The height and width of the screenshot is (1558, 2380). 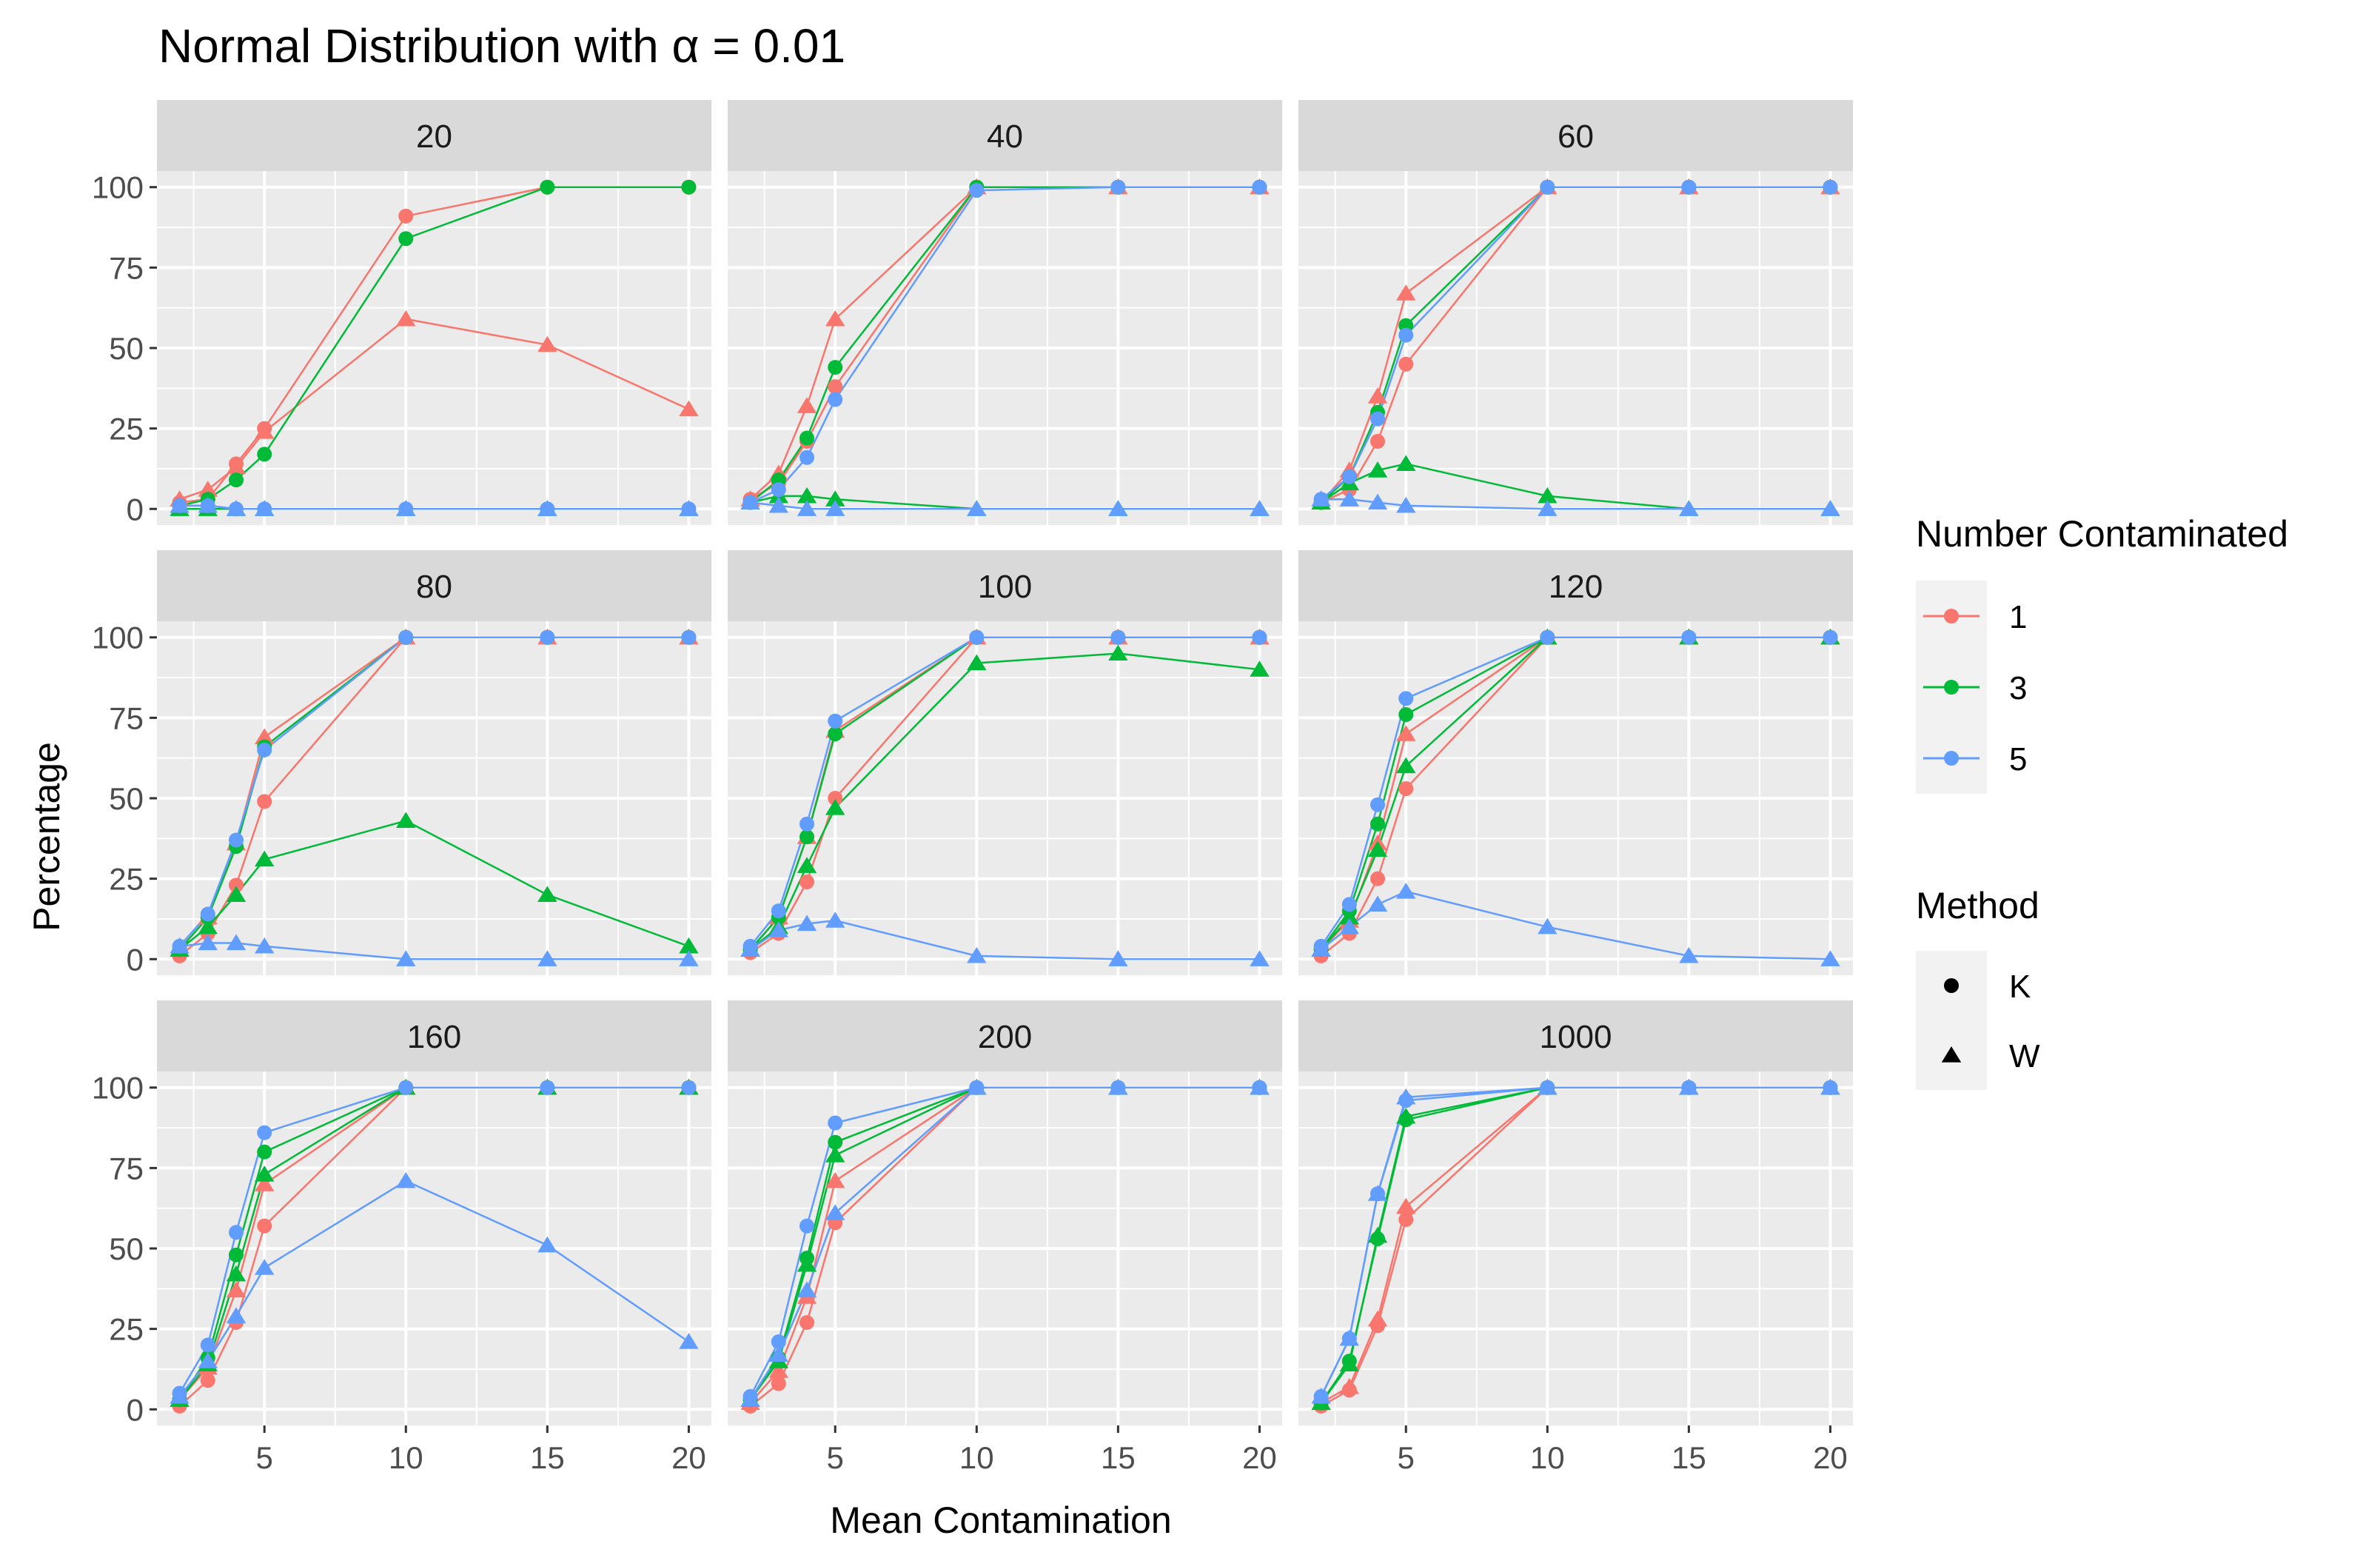 What do you see at coordinates (127, 1329) in the screenshot?
I see `y-tick-label: 25` at bounding box center [127, 1329].